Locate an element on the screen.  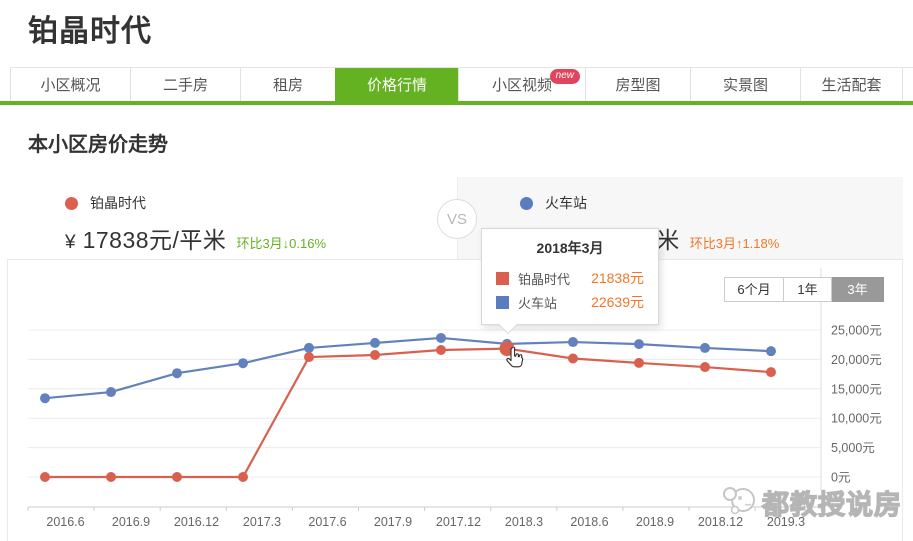
svg-text: 2016.9 is located at coordinates (131, 522).